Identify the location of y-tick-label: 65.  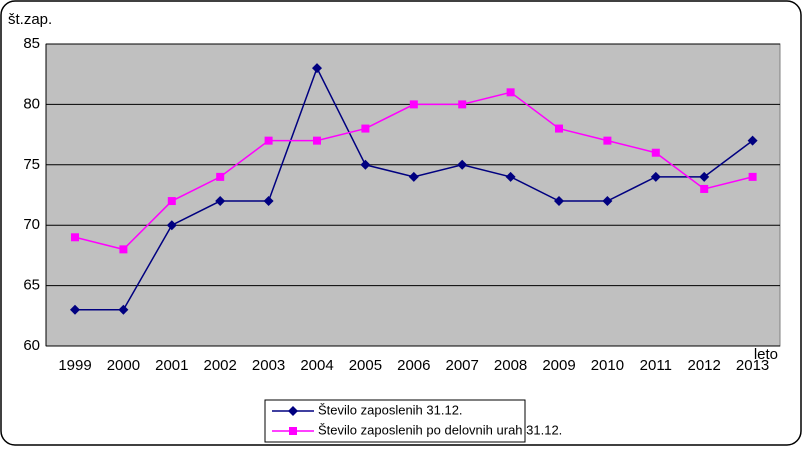
(31, 285).